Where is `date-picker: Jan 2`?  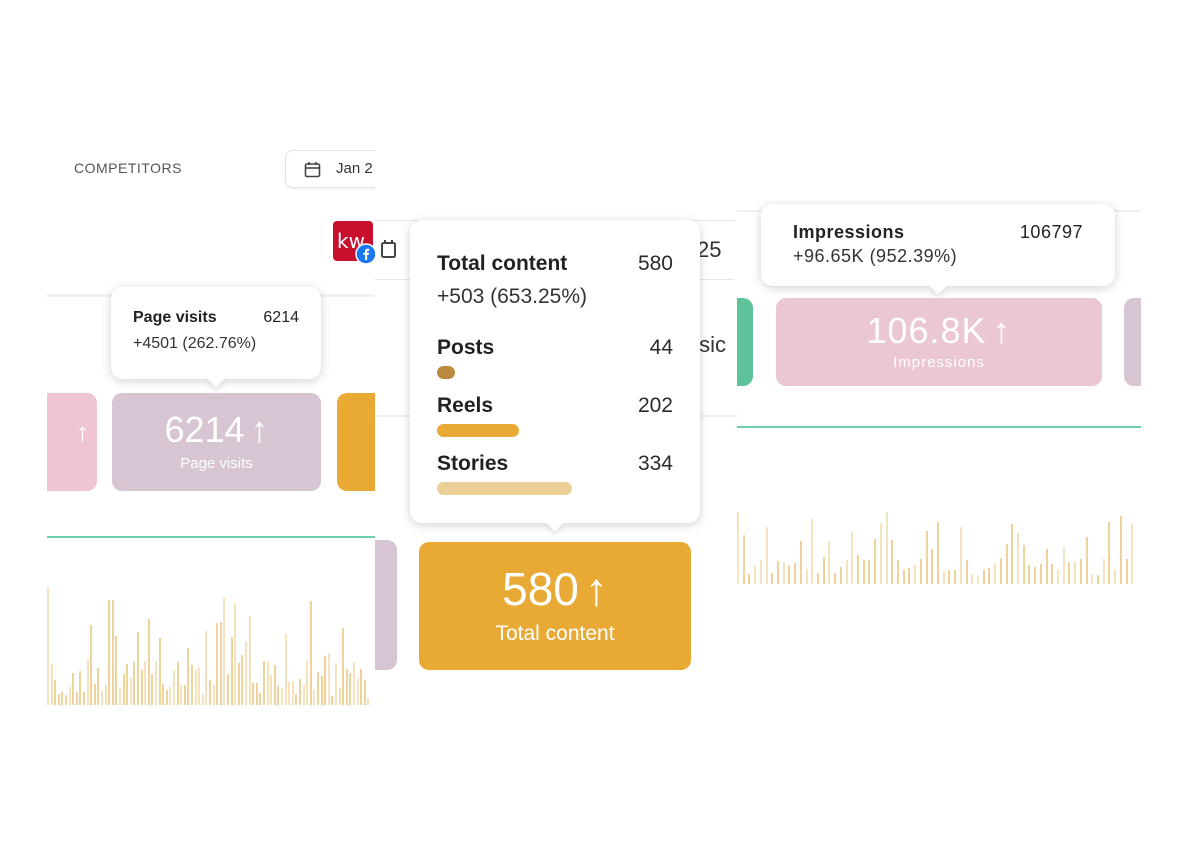 date-picker: Jan 2 is located at coordinates (330, 169).